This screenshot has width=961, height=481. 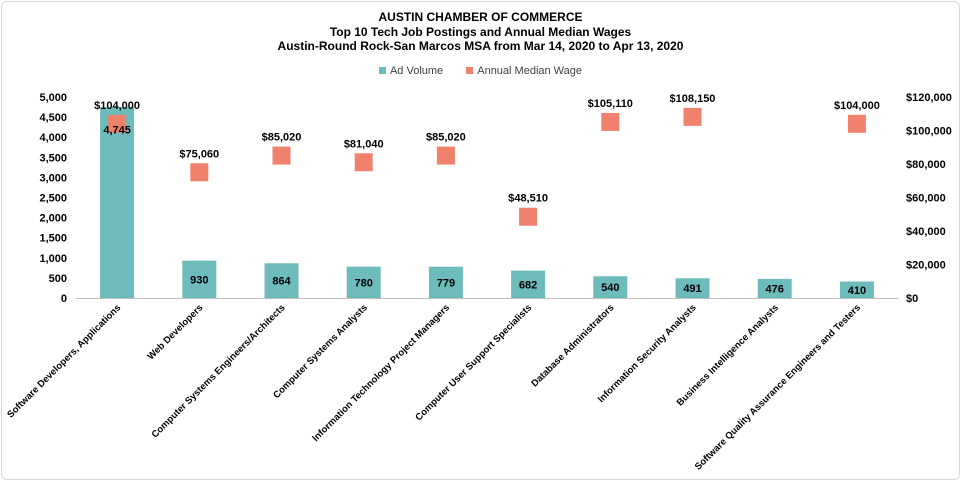 I want to click on data-label-ad-volume: 930, so click(x=199, y=280).